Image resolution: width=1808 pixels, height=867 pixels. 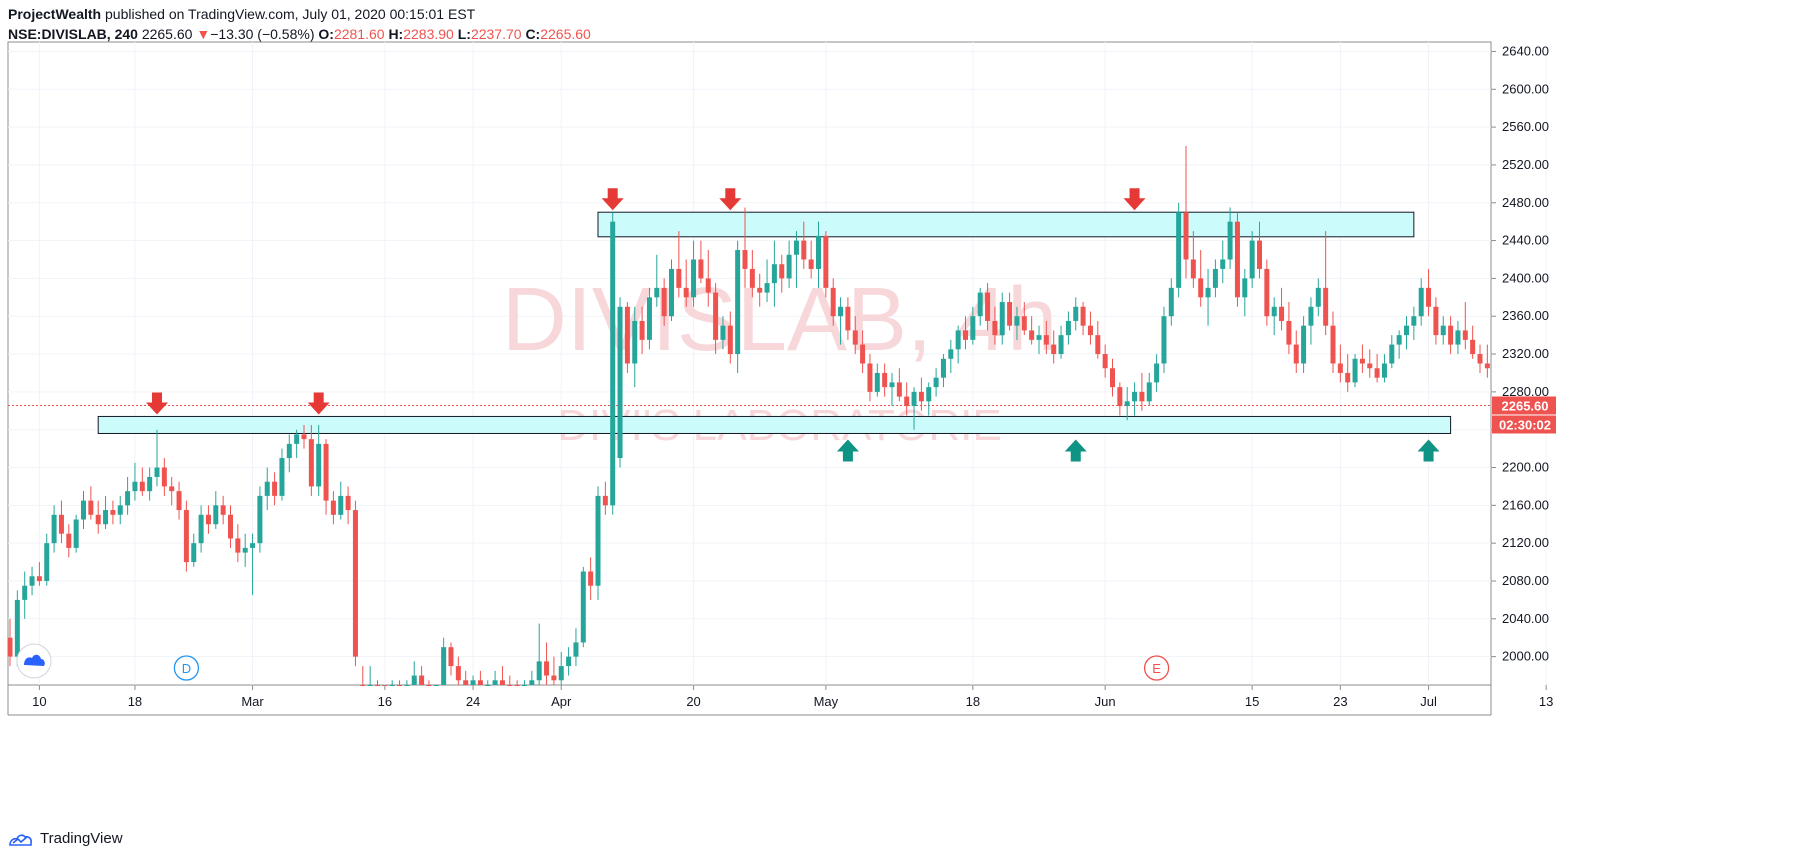 I want to click on x-tick-label: 15, so click(x=1252, y=701).